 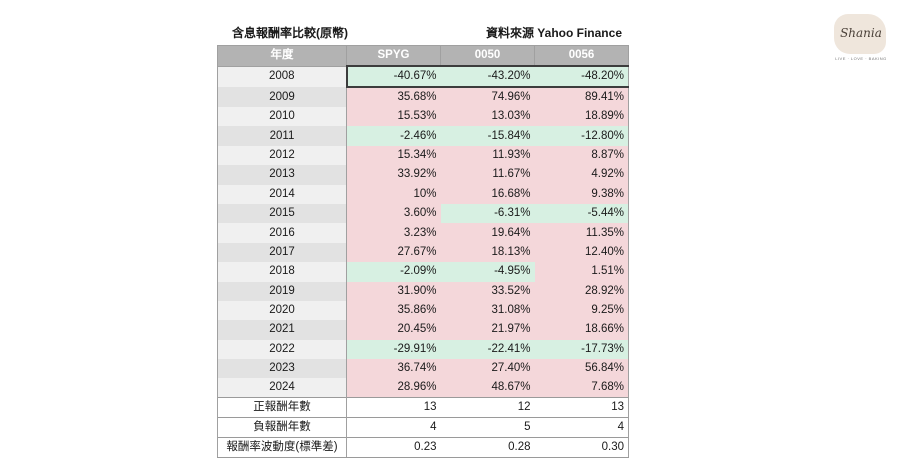 I want to click on summary-label: 負報酬年數, so click(x=282, y=427).